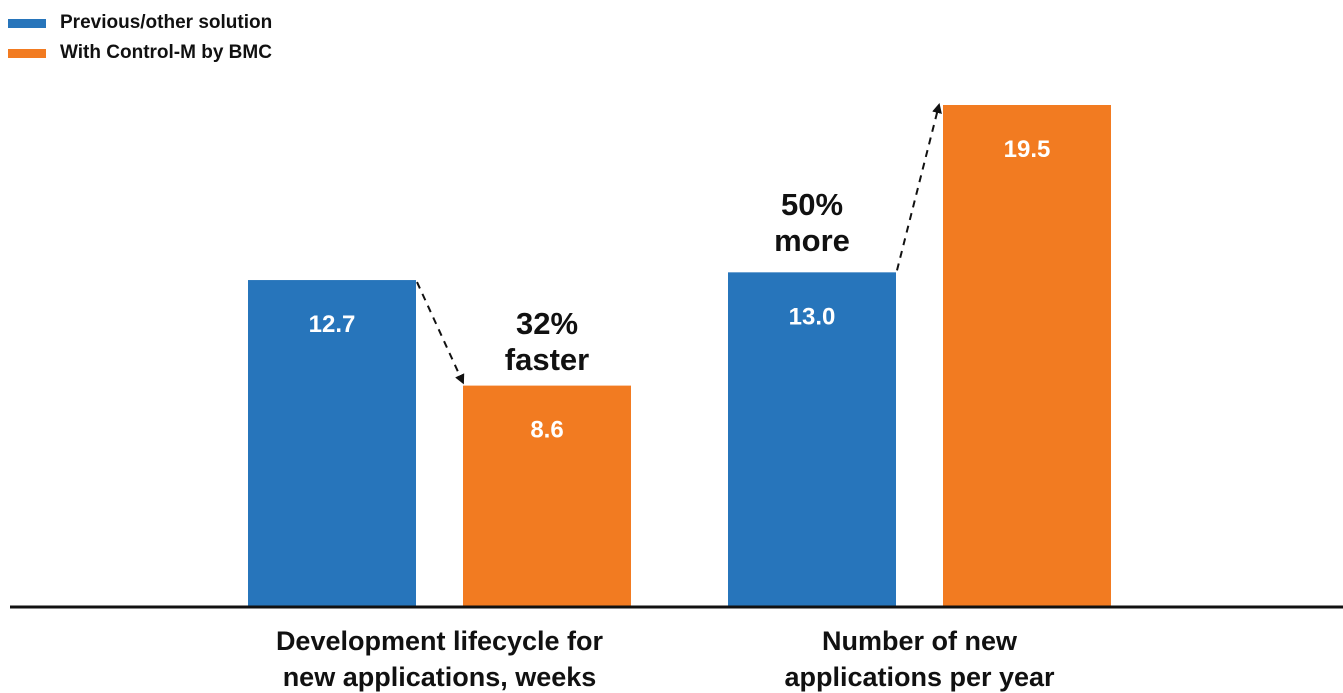 The width and height of the screenshot is (1343, 693). I want to click on legend-swatch-control-m, so click(27, 53).